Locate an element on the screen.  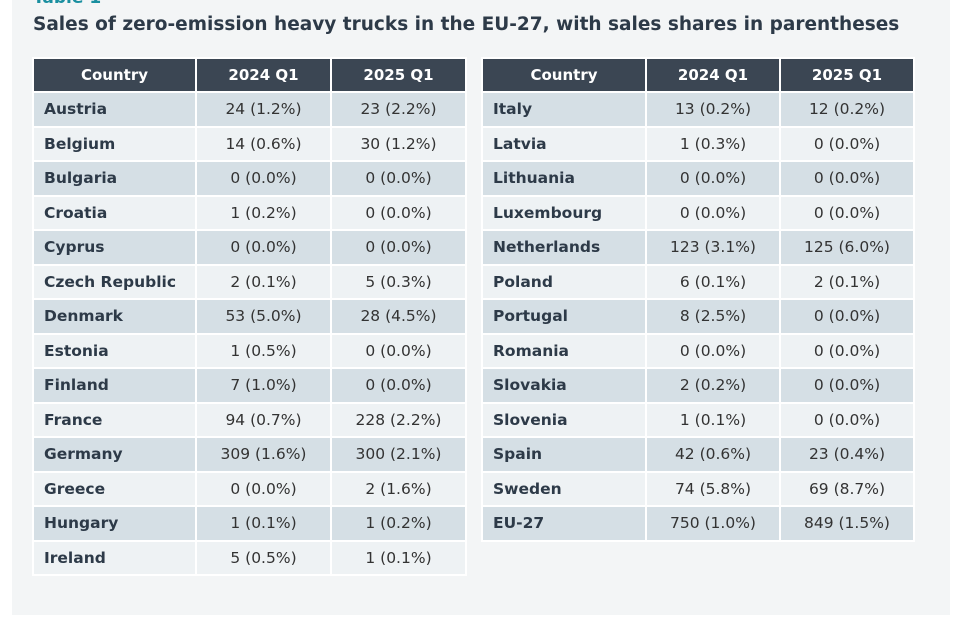
cell: 24 (1.2%) is located at coordinates (263, 109).